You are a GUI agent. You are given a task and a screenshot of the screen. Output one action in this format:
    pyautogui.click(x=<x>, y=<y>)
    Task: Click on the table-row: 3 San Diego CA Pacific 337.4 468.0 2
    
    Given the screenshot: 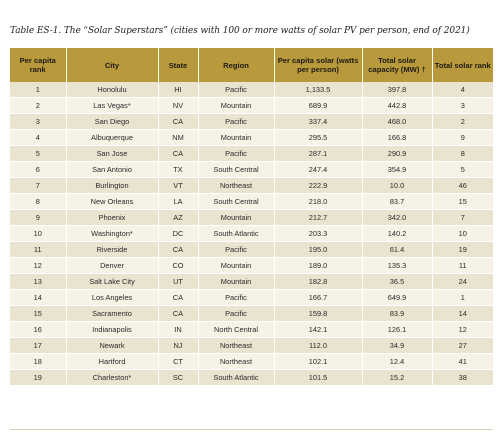 What is the action you would take?
    pyautogui.click(x=251, y=121)
    